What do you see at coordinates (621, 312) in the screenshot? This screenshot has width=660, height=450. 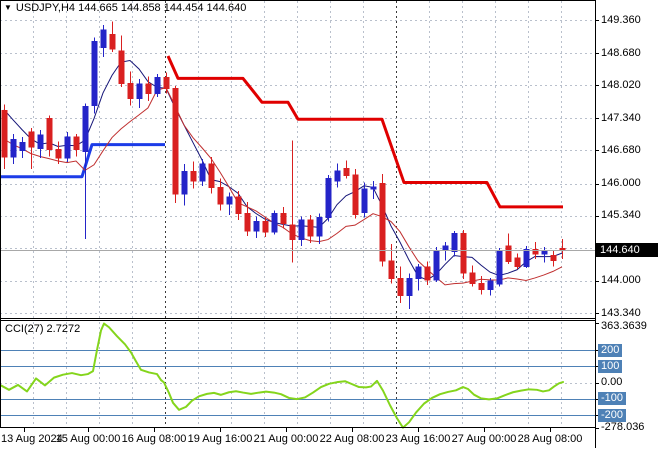 I see `price-axis-label: 143.340` at bounding box center [621, 312].